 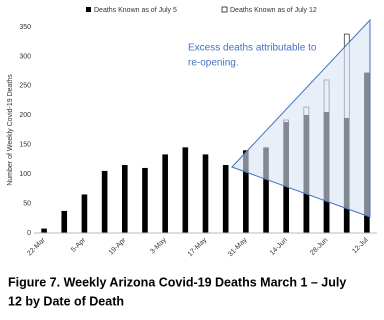 I want to click on y-tick-label: 150, so click(x=25, y=145).